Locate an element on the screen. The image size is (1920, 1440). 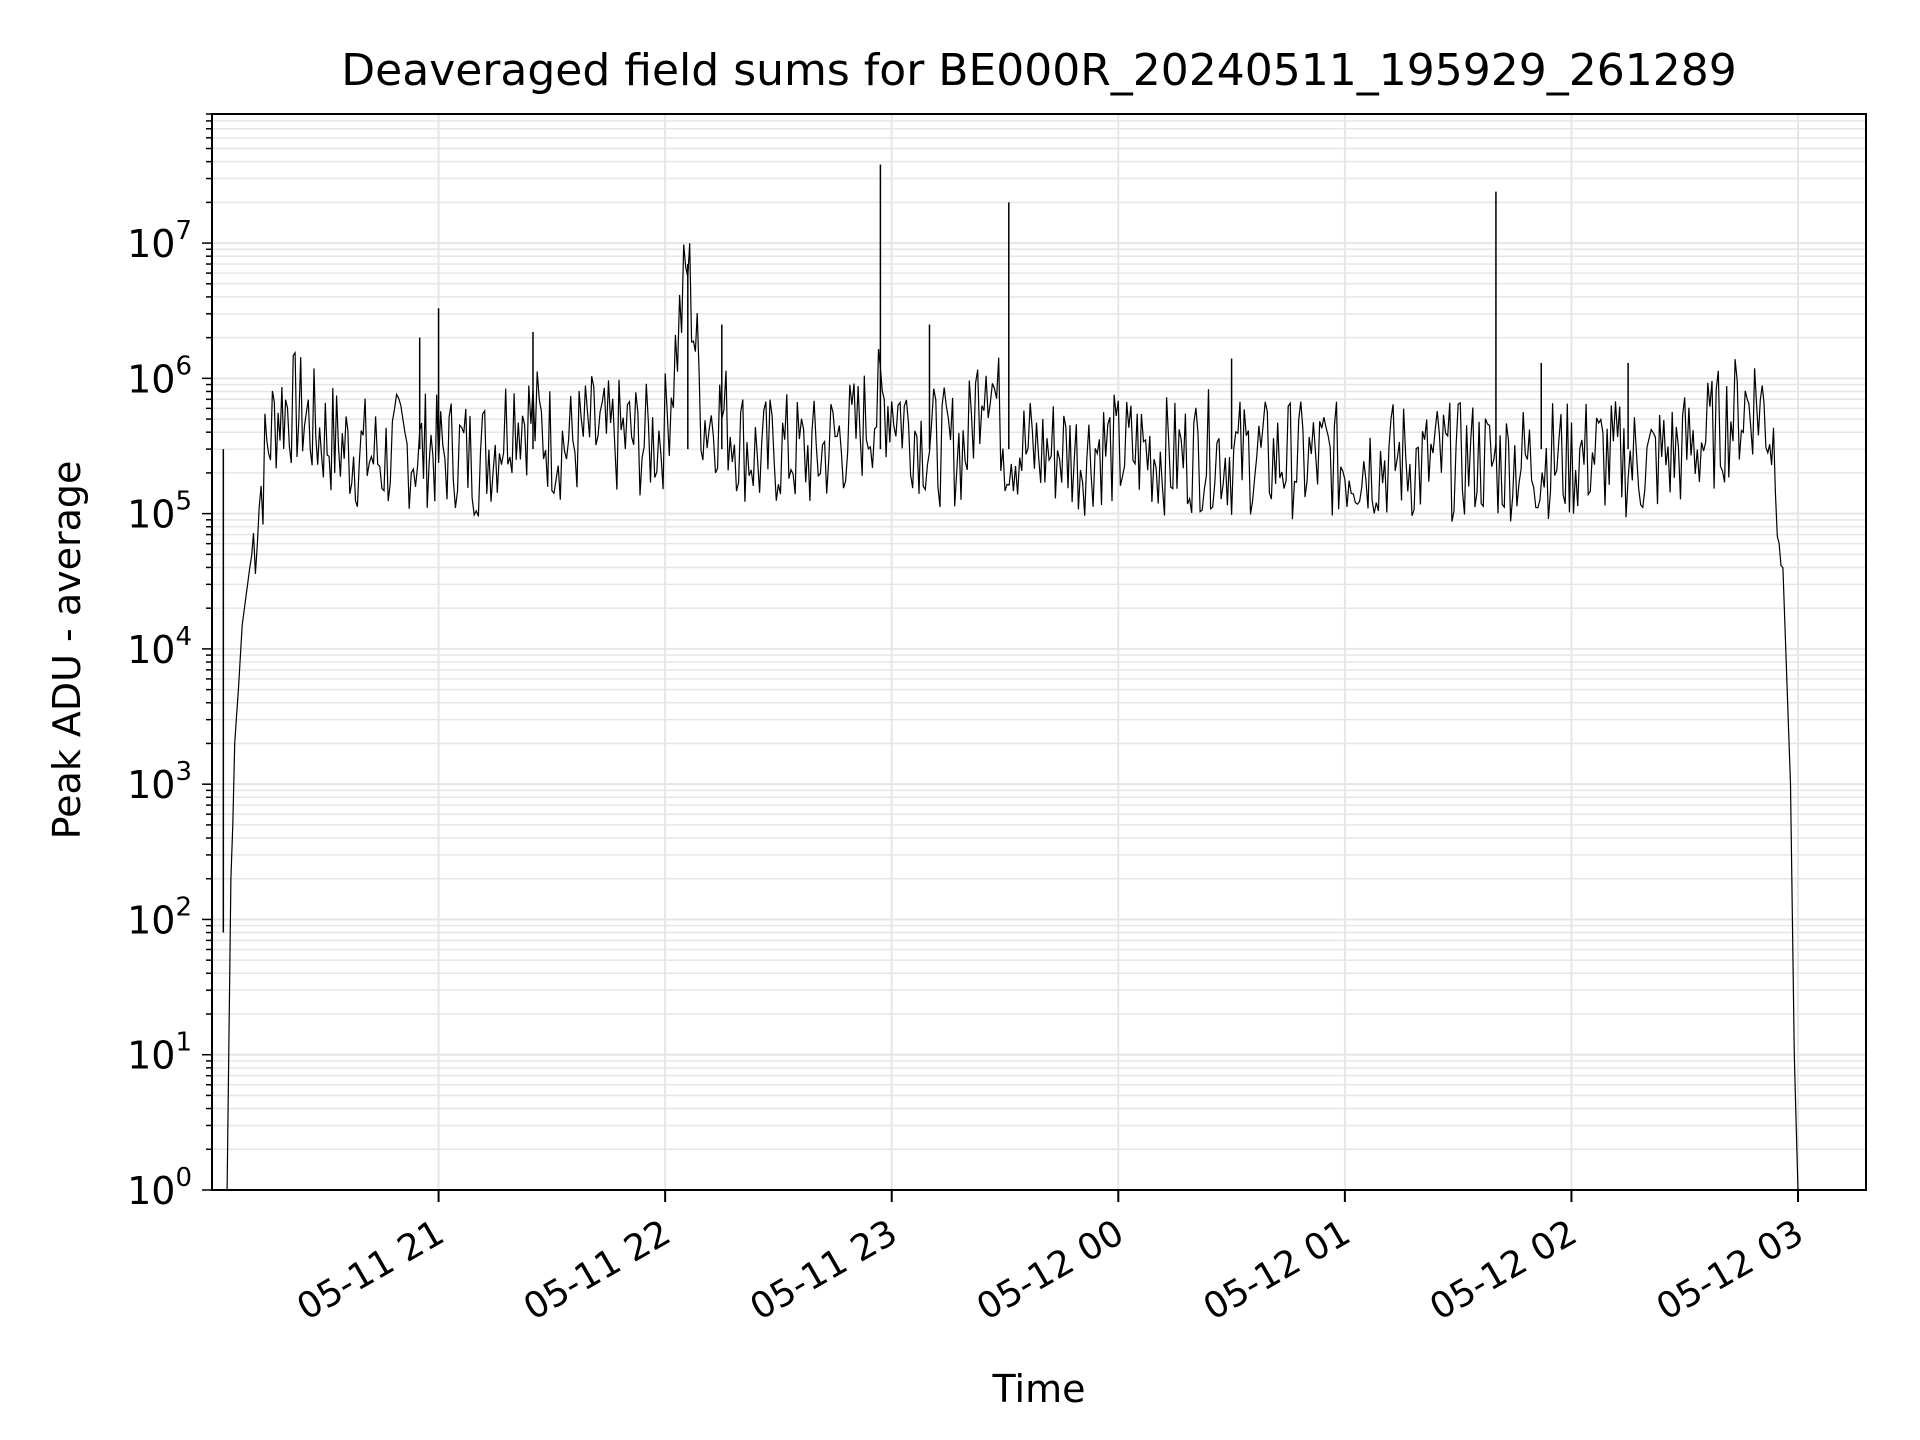
x-tick-label: 05-12 03 is located at coordinates (1730, 1270).